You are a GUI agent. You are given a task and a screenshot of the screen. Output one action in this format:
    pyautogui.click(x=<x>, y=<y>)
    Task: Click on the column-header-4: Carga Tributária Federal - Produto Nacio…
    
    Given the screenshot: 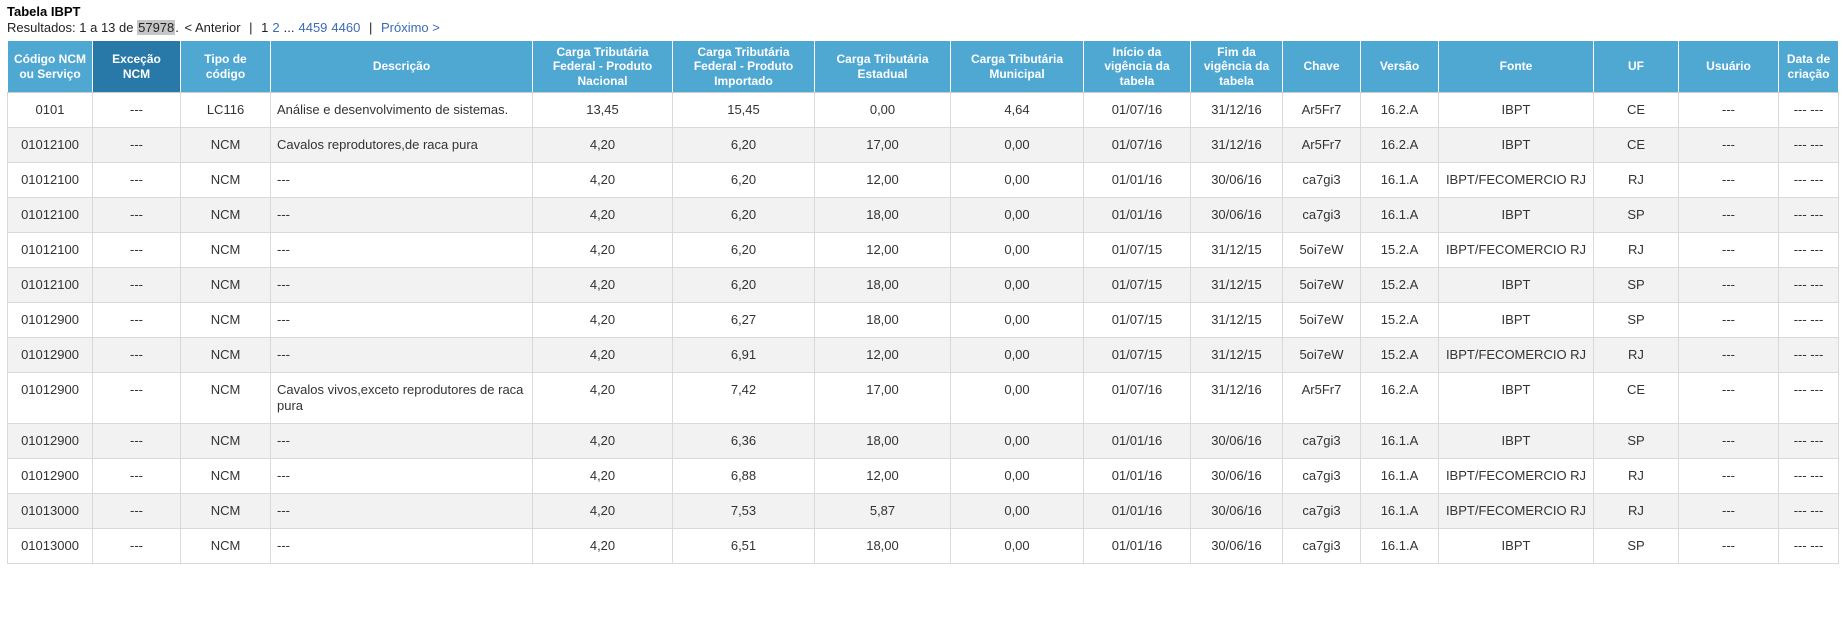 What is the action you would take?
    pyautogui.click(x=602, y=66)
    